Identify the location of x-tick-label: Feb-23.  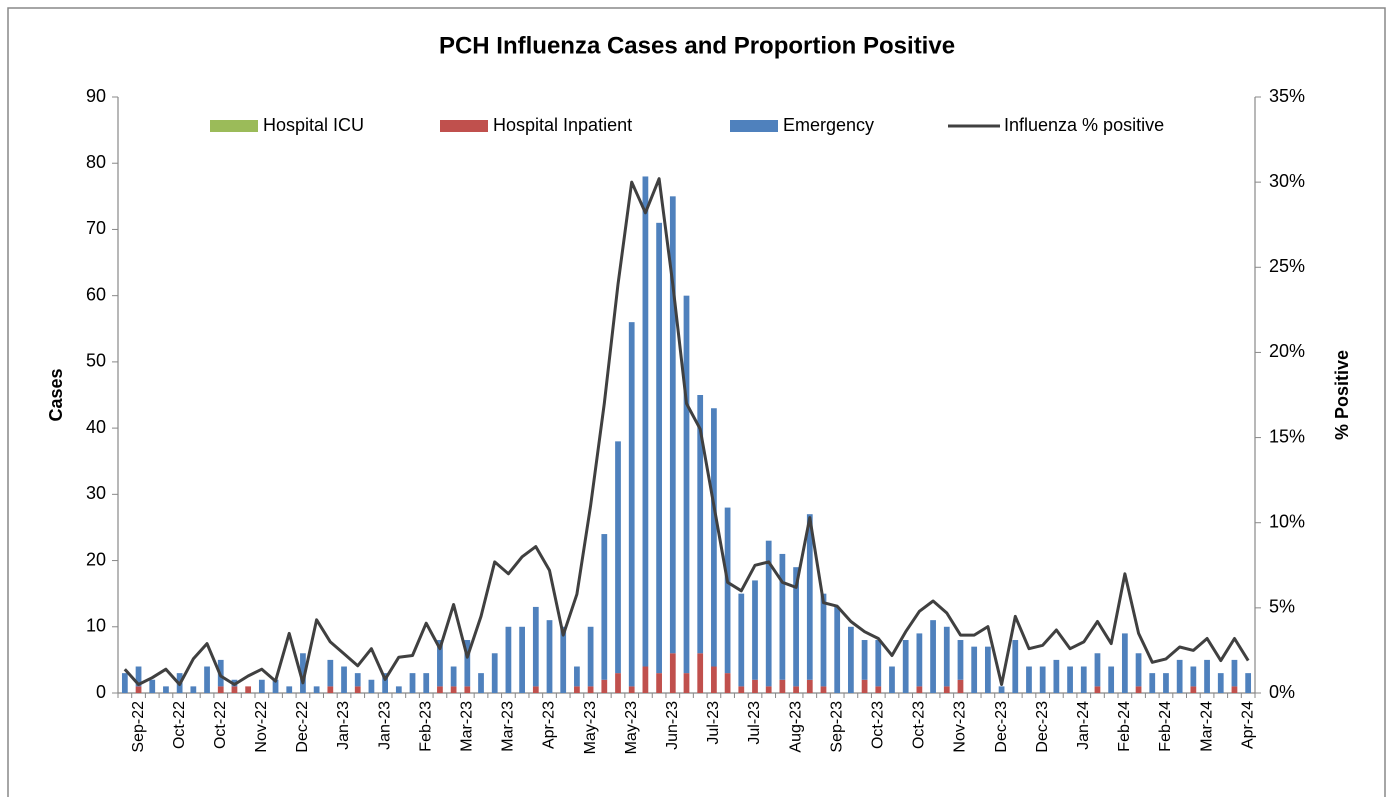
(425, 726).